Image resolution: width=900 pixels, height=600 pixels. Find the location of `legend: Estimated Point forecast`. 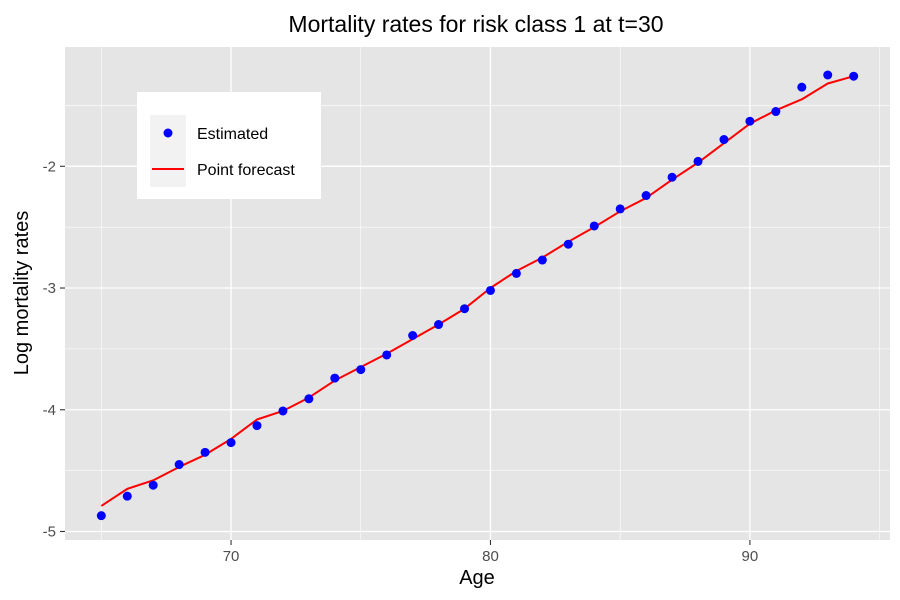

legend: Estimated Point forecast is located at coordinates (229, 145).